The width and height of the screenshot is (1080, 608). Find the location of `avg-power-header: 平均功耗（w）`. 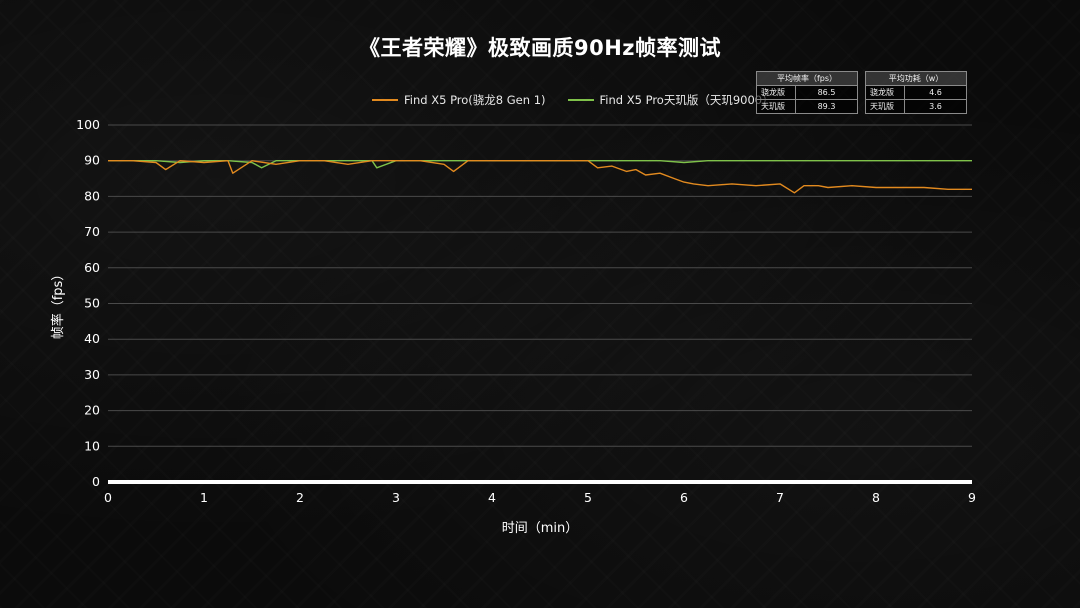

avg-power-header: 平均功耗（w） is located at coordinates (916, 78).